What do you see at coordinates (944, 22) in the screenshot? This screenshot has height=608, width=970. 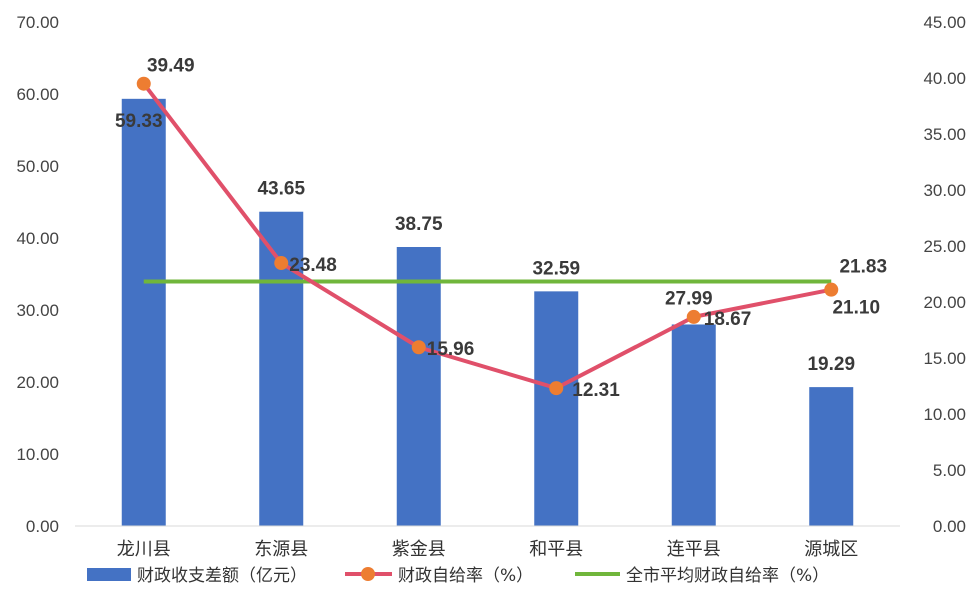 I see `right-axis-tick-label: 45.00` at bounding box center [944, 22].